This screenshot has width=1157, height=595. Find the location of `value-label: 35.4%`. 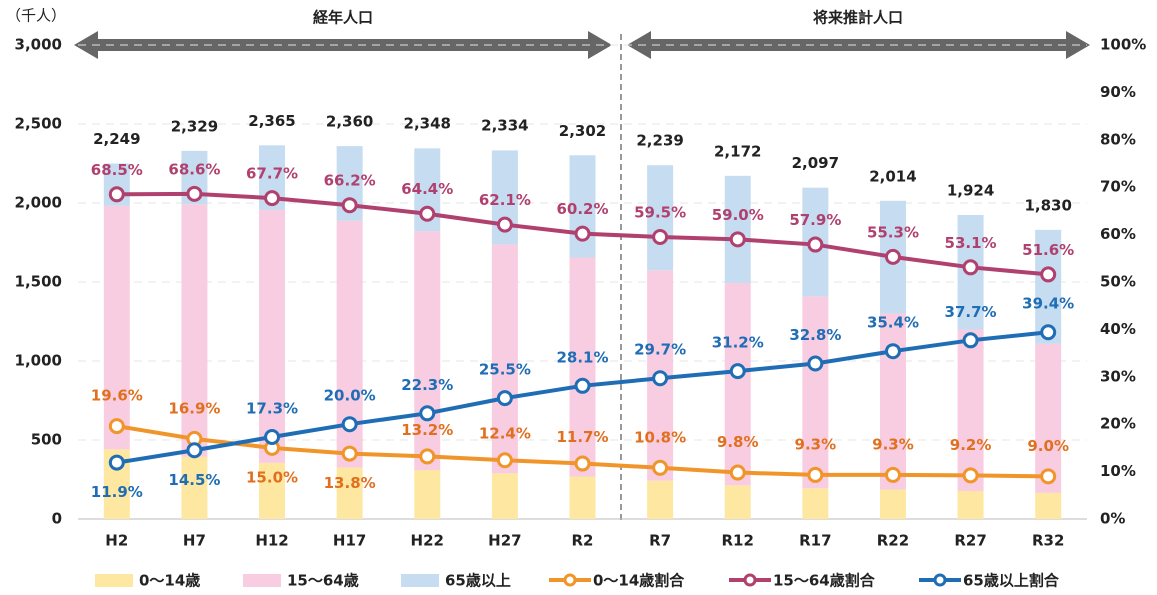

value-label: 35.4% is located at coordinates (893, 323).